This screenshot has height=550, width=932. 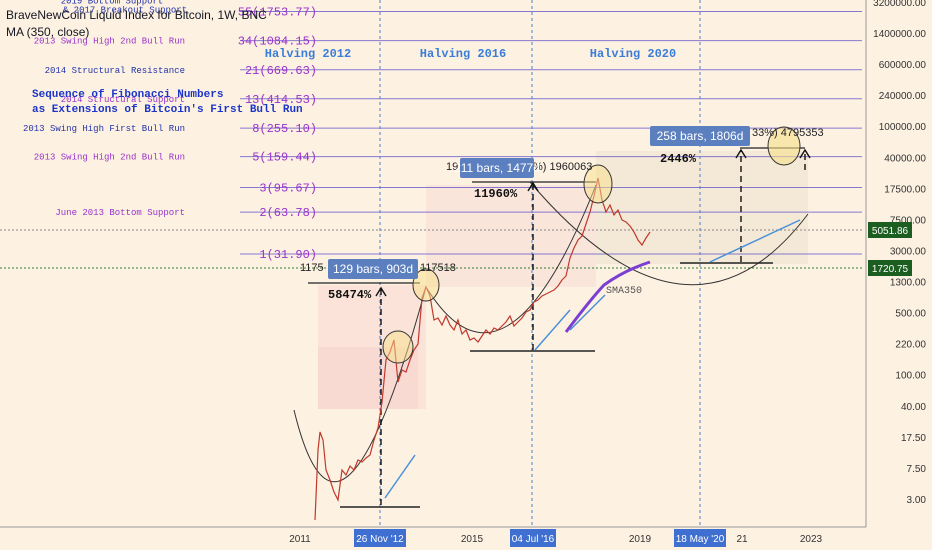 I want to click on y-tick-1: 1400000.00, so click(x=899, y=34).